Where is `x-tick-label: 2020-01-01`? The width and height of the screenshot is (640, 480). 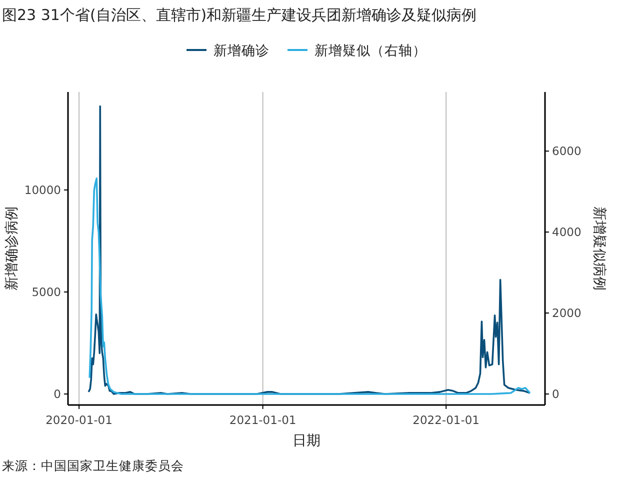 x-tick-label: 2020-01-01 is located at coordinates (79, 420).